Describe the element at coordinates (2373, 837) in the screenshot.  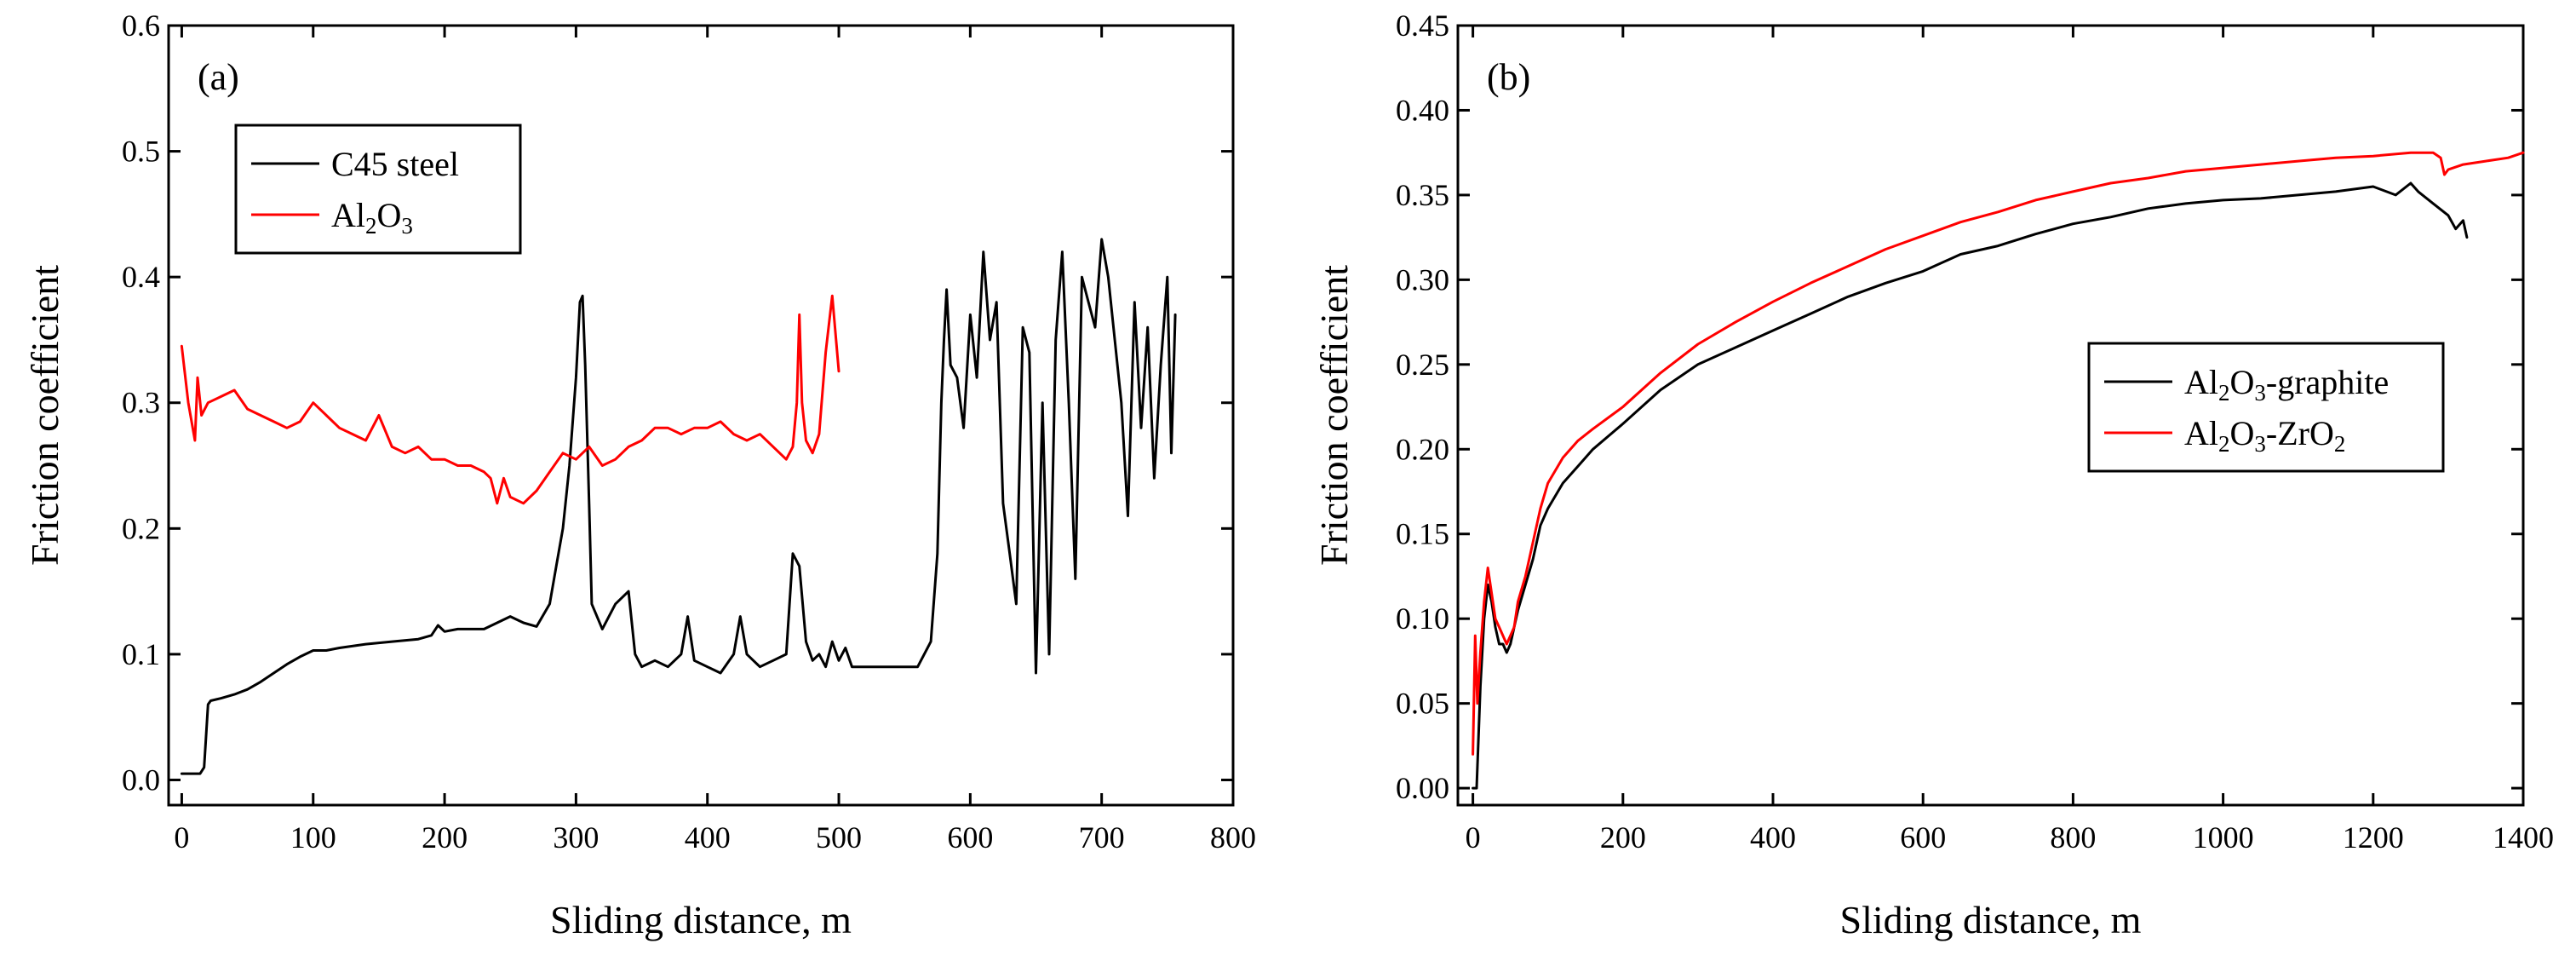
I see `x-tick-label-b: 1200` at that location.